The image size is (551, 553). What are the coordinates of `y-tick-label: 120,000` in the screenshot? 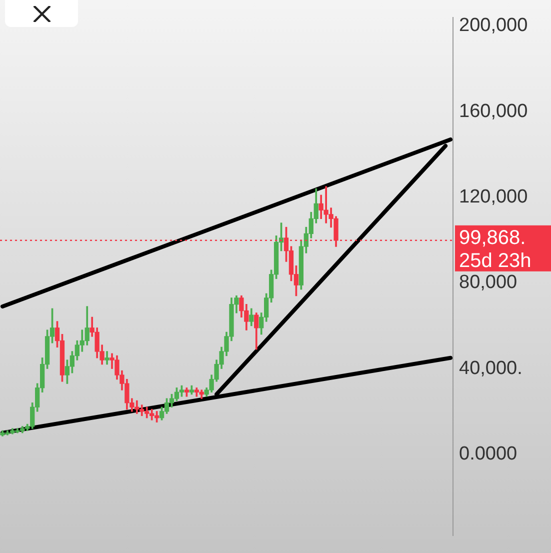 It's located at (493, 197).